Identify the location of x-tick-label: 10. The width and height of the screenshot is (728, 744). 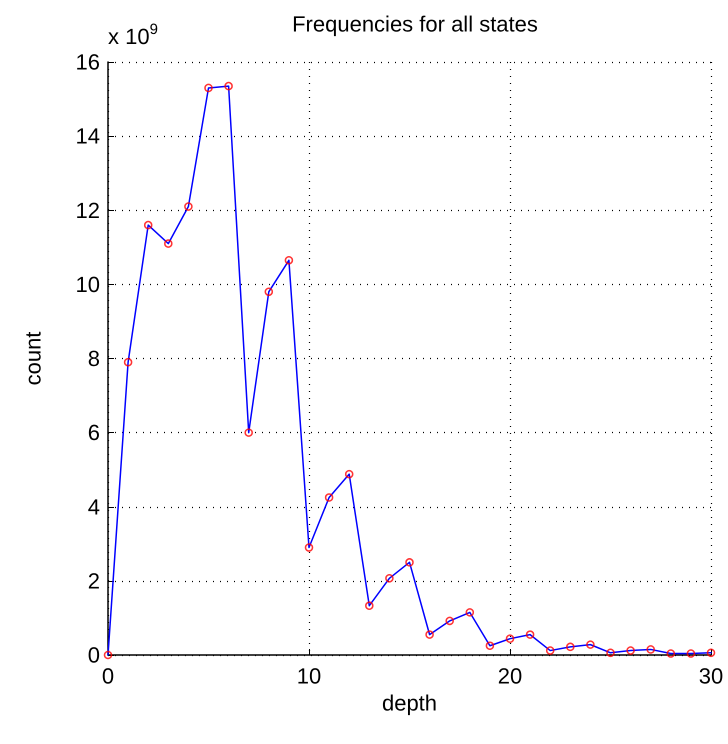
(309, 676).